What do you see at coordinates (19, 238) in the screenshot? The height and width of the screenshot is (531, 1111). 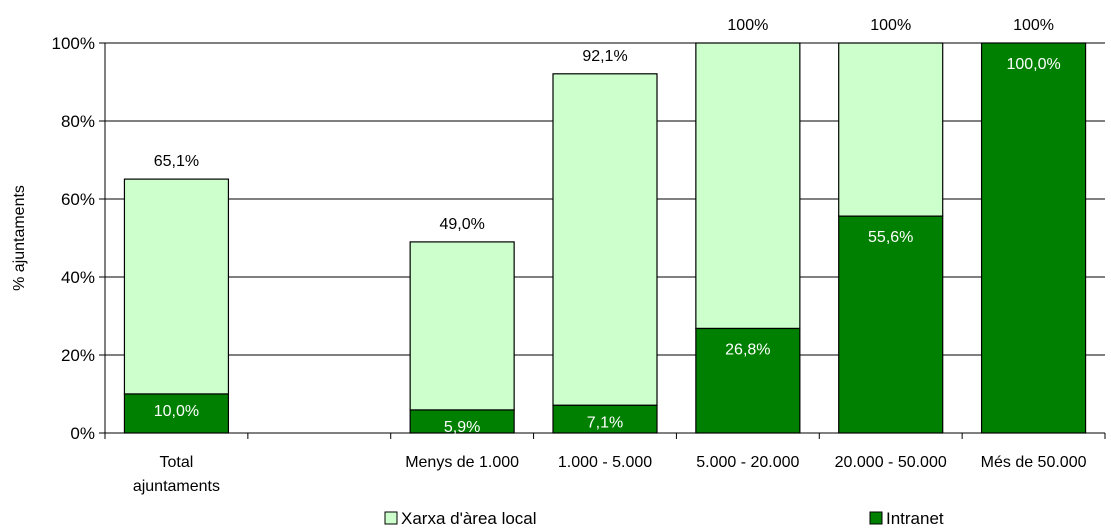 I see `y-axis-title: % ajuntaments` at bounding box center [19, 238].